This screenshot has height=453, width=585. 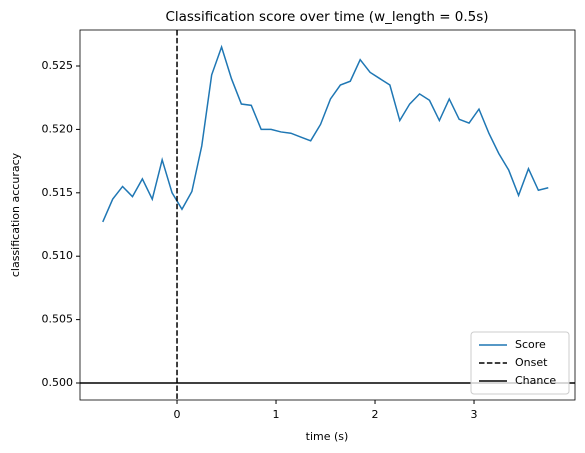 What do you see at coordinates (276, 414) in the screenshot?
I see `x-tick-label: 1` at bounding box center [276, 414].